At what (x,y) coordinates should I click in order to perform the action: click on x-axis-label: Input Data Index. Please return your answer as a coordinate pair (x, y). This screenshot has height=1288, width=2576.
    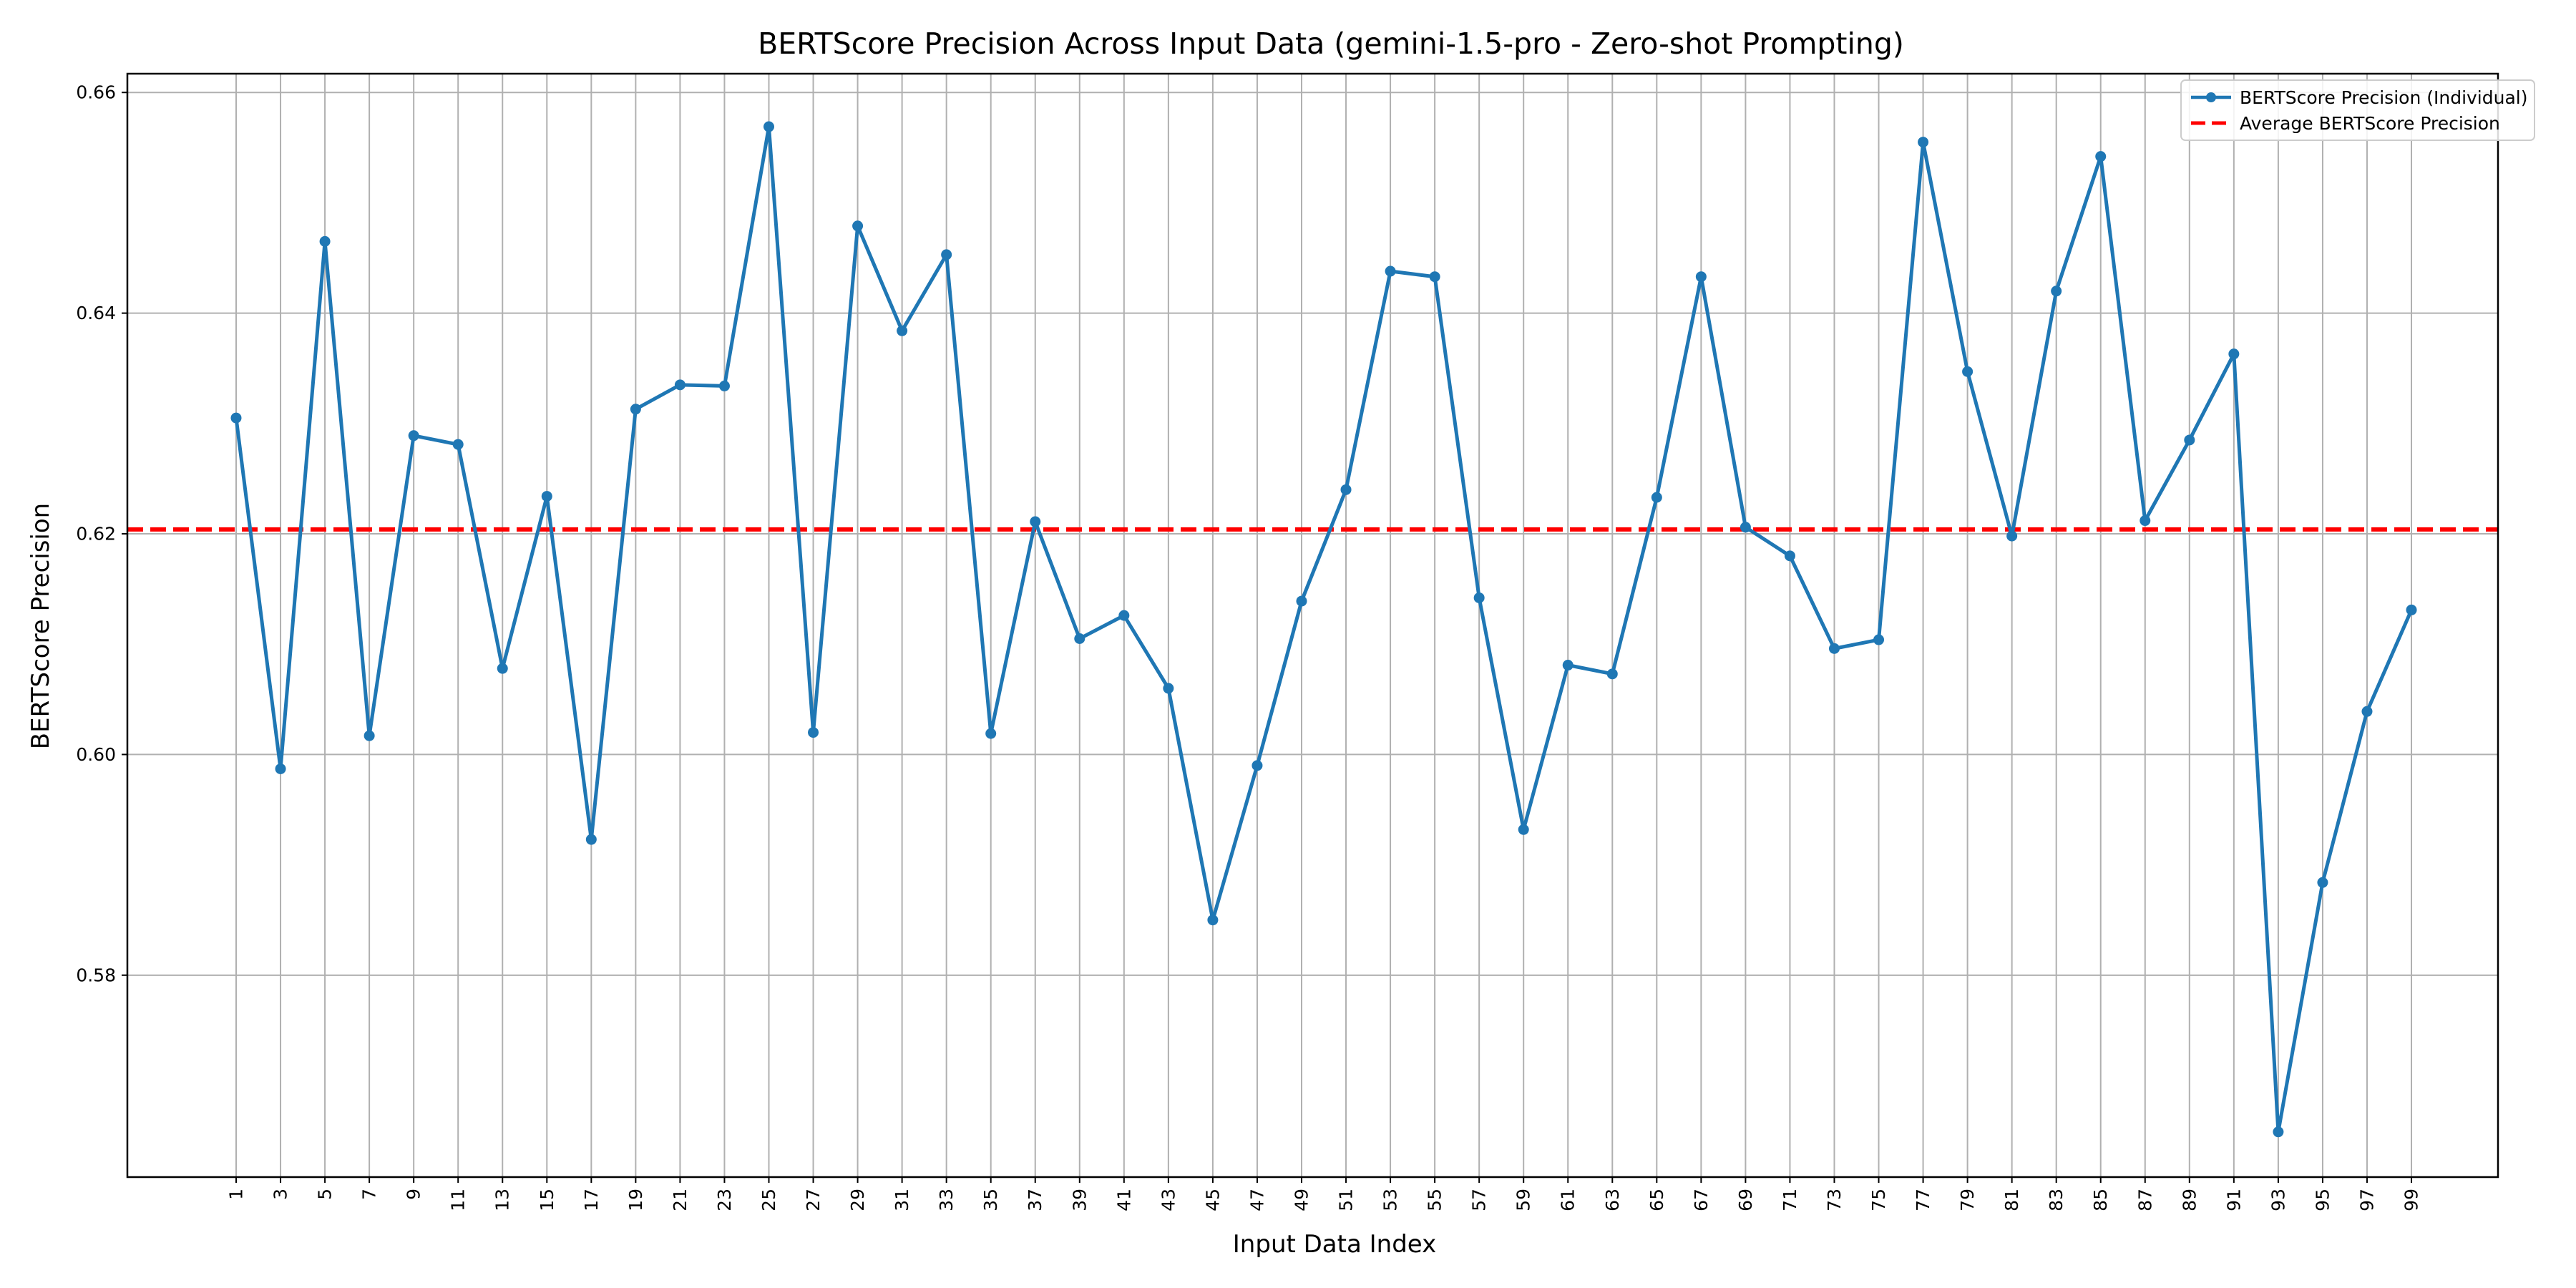
    Looking at the image, I should click on (1334, 1244).